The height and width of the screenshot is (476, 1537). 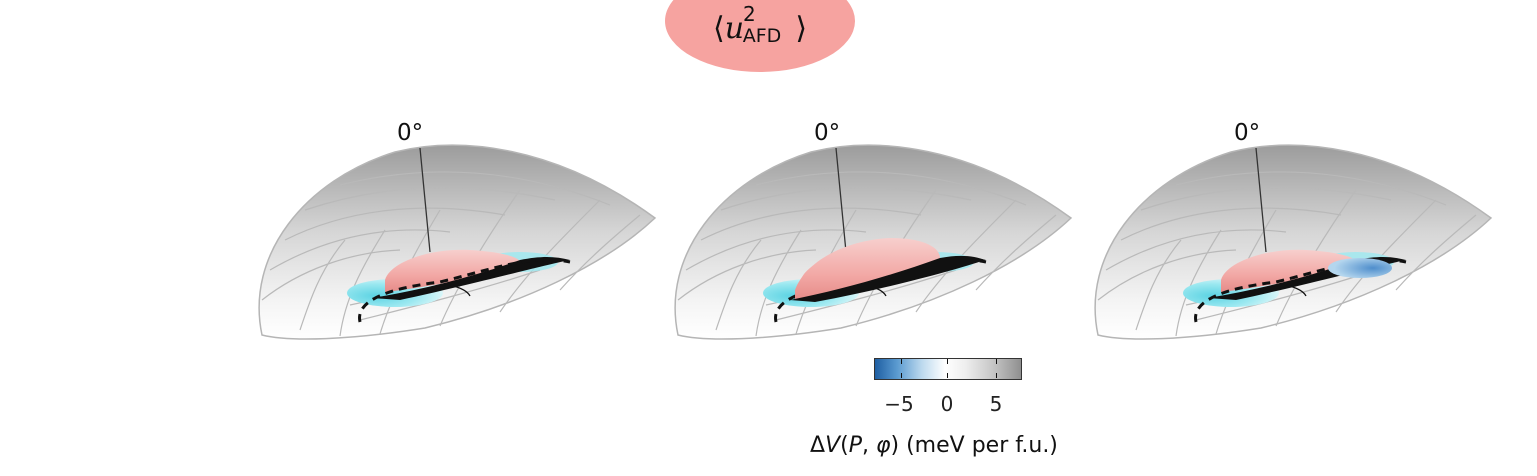 What do you see at coordinates (901, 375) in the screenshot?
I see `colorbar-tick-neg-bottom` at bounding box center [901, 375].